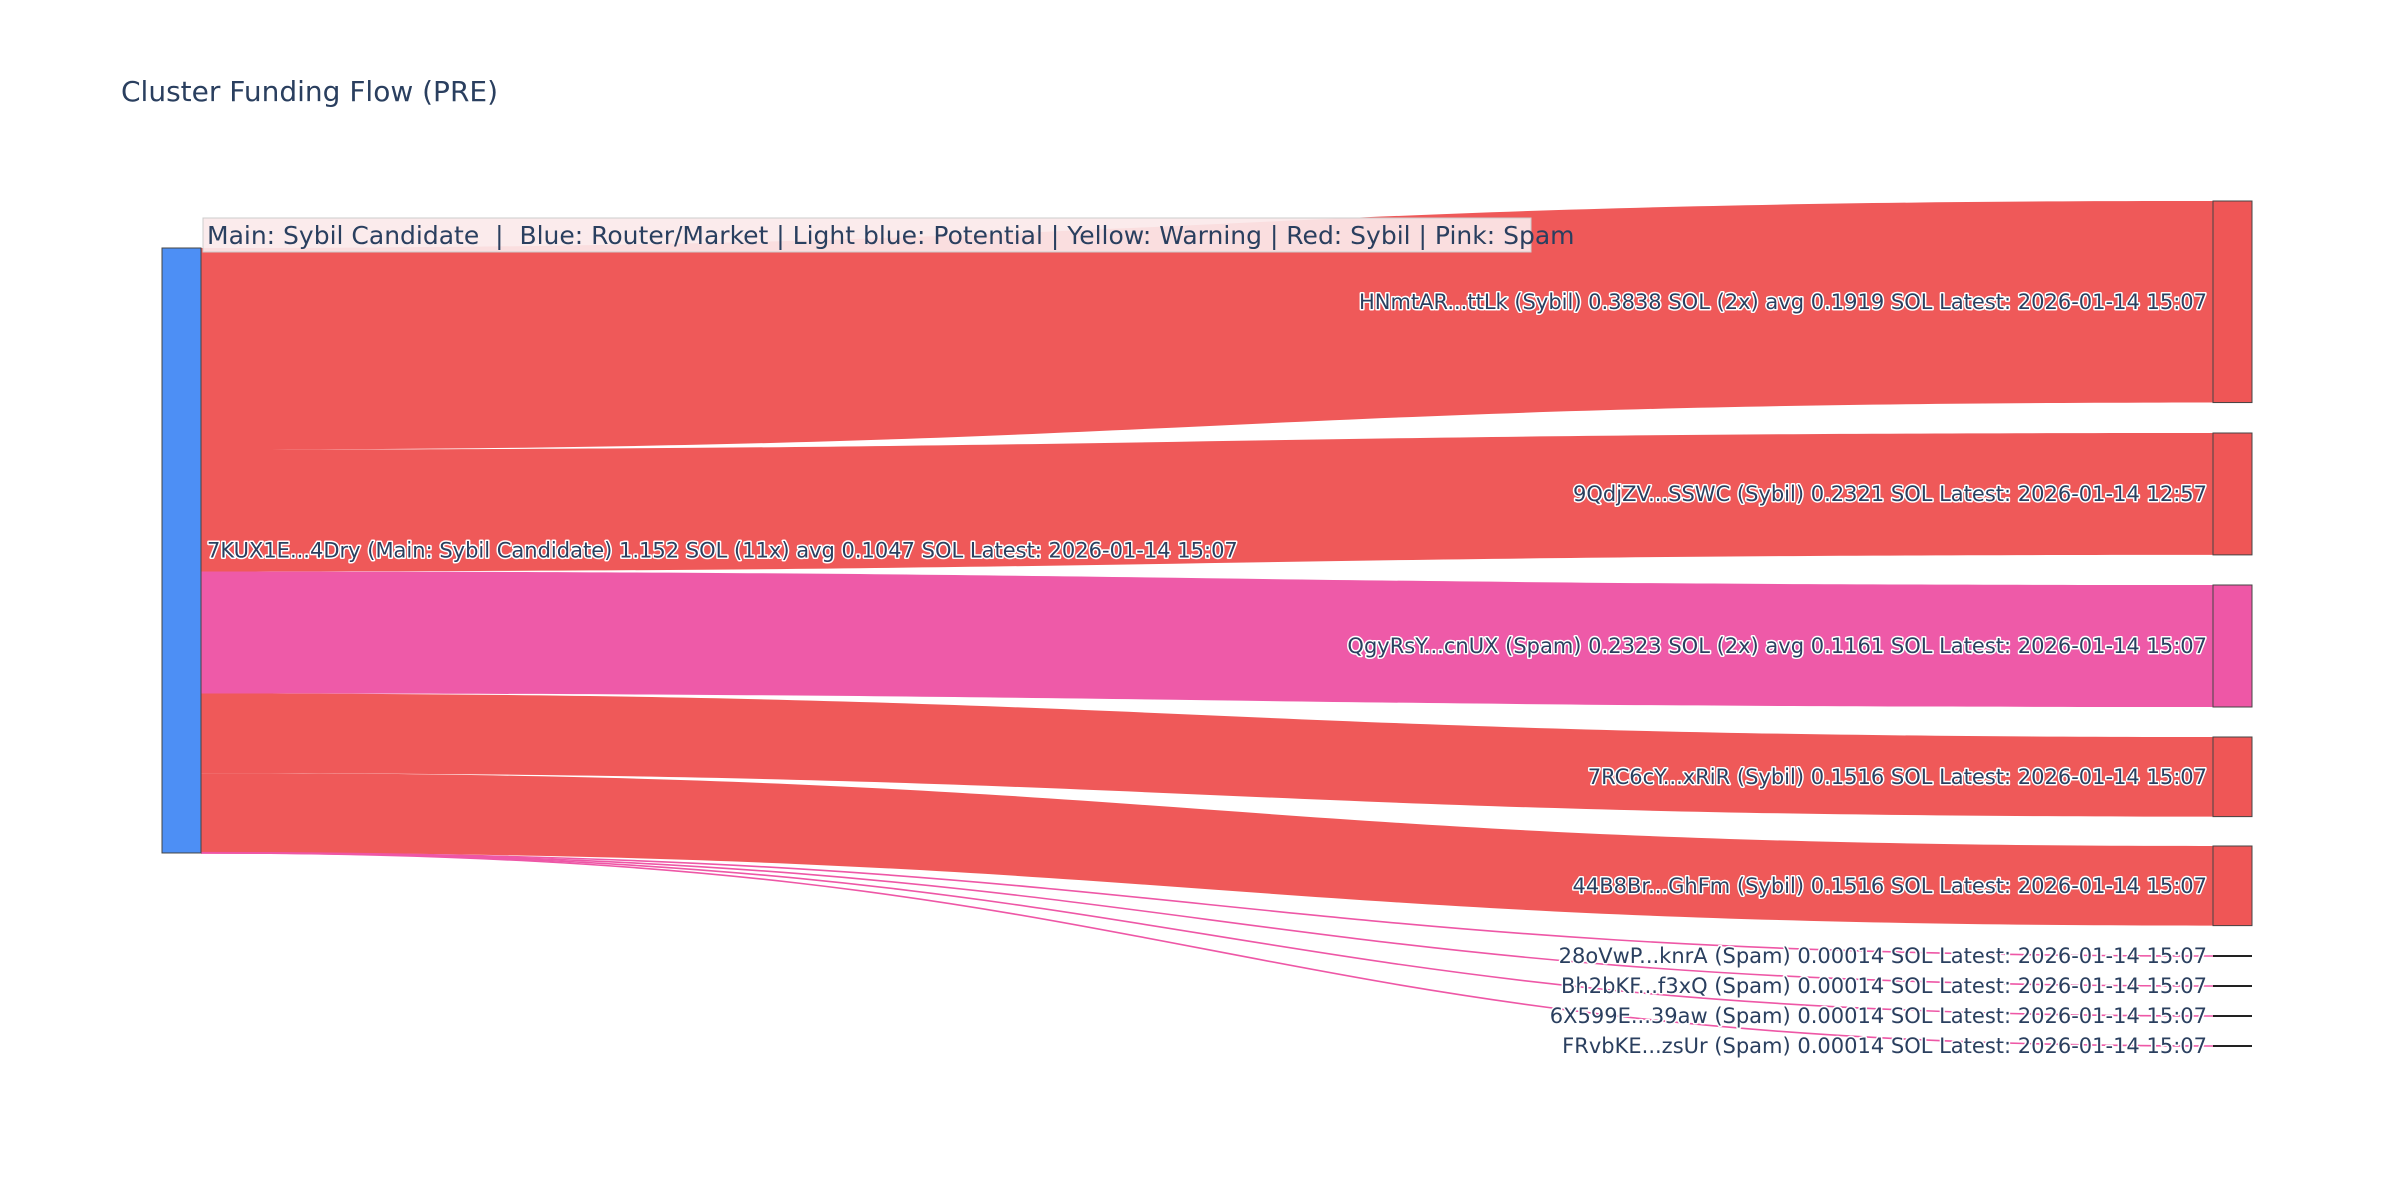 Image resolution: width=2400 pixels, height=1200 pixels. I want to click on node-t1, so click(2232, 302).